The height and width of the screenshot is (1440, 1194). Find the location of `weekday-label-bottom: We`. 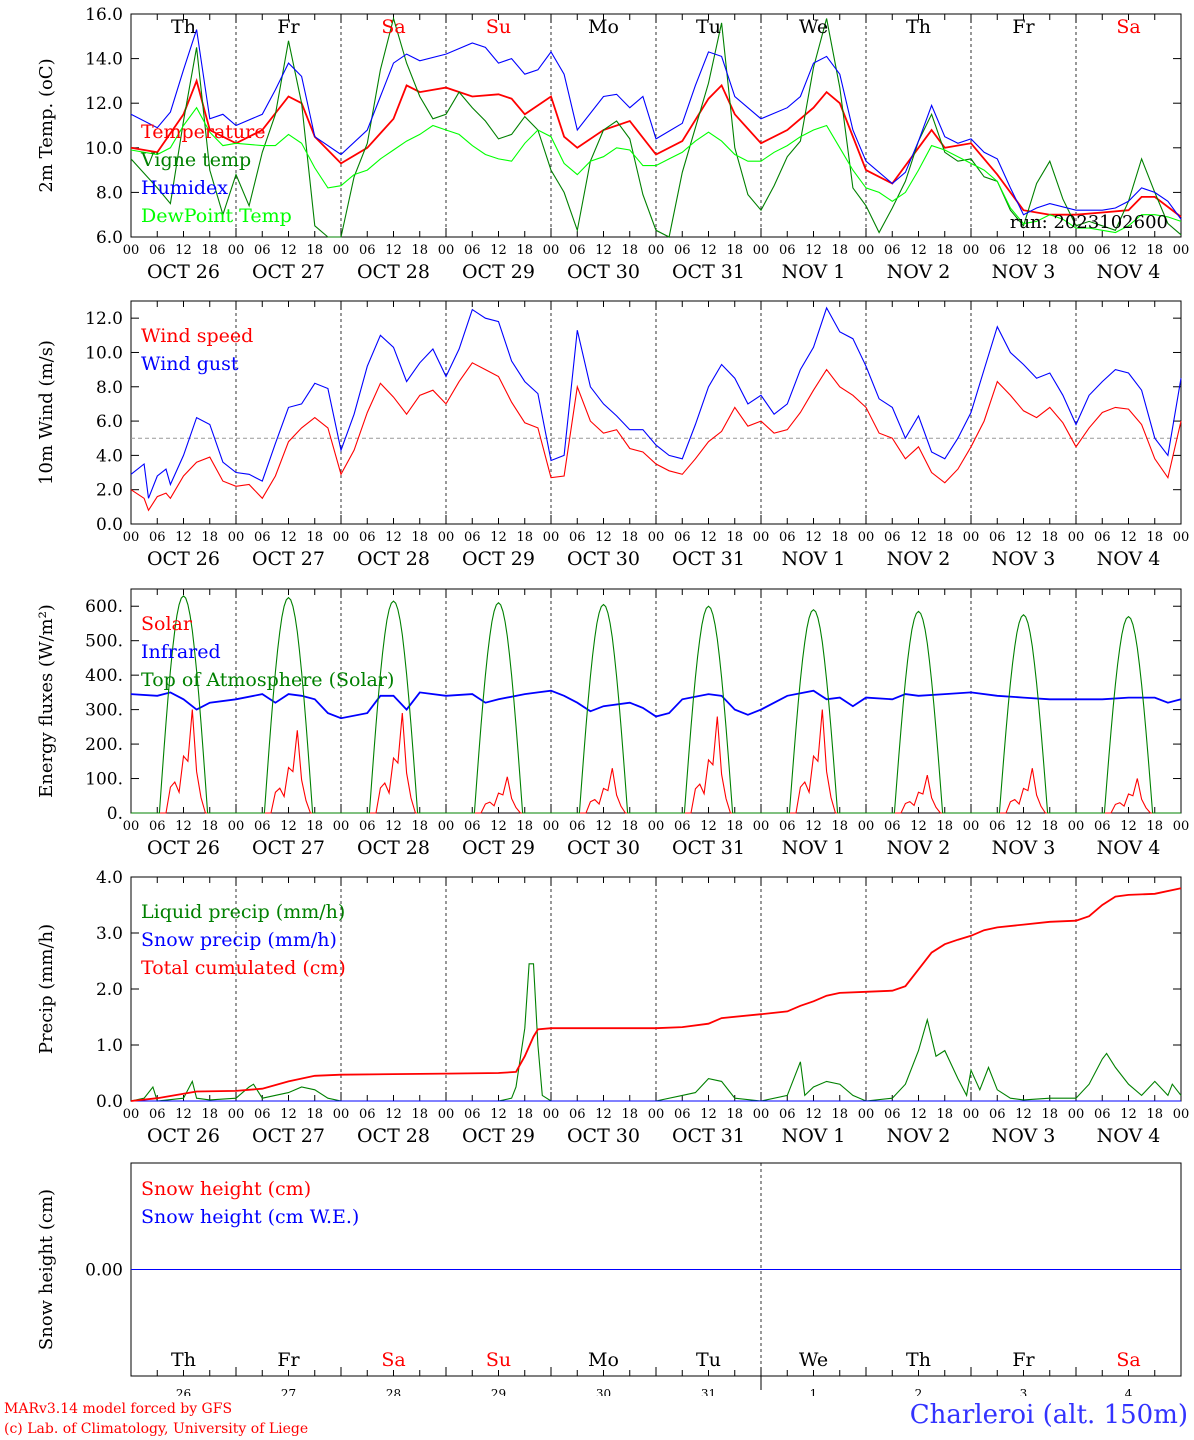

weekday-label-bottom: We is located at coordinates (813, 1360).